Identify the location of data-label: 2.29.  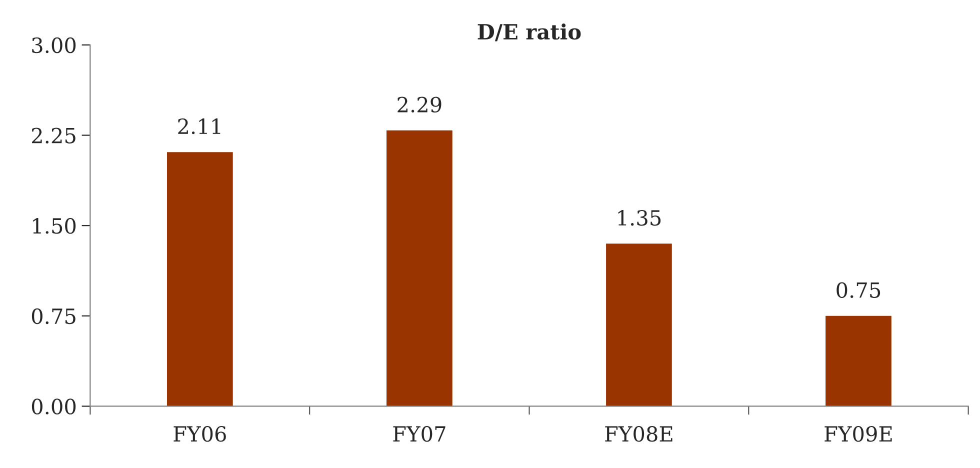
(420, 104).